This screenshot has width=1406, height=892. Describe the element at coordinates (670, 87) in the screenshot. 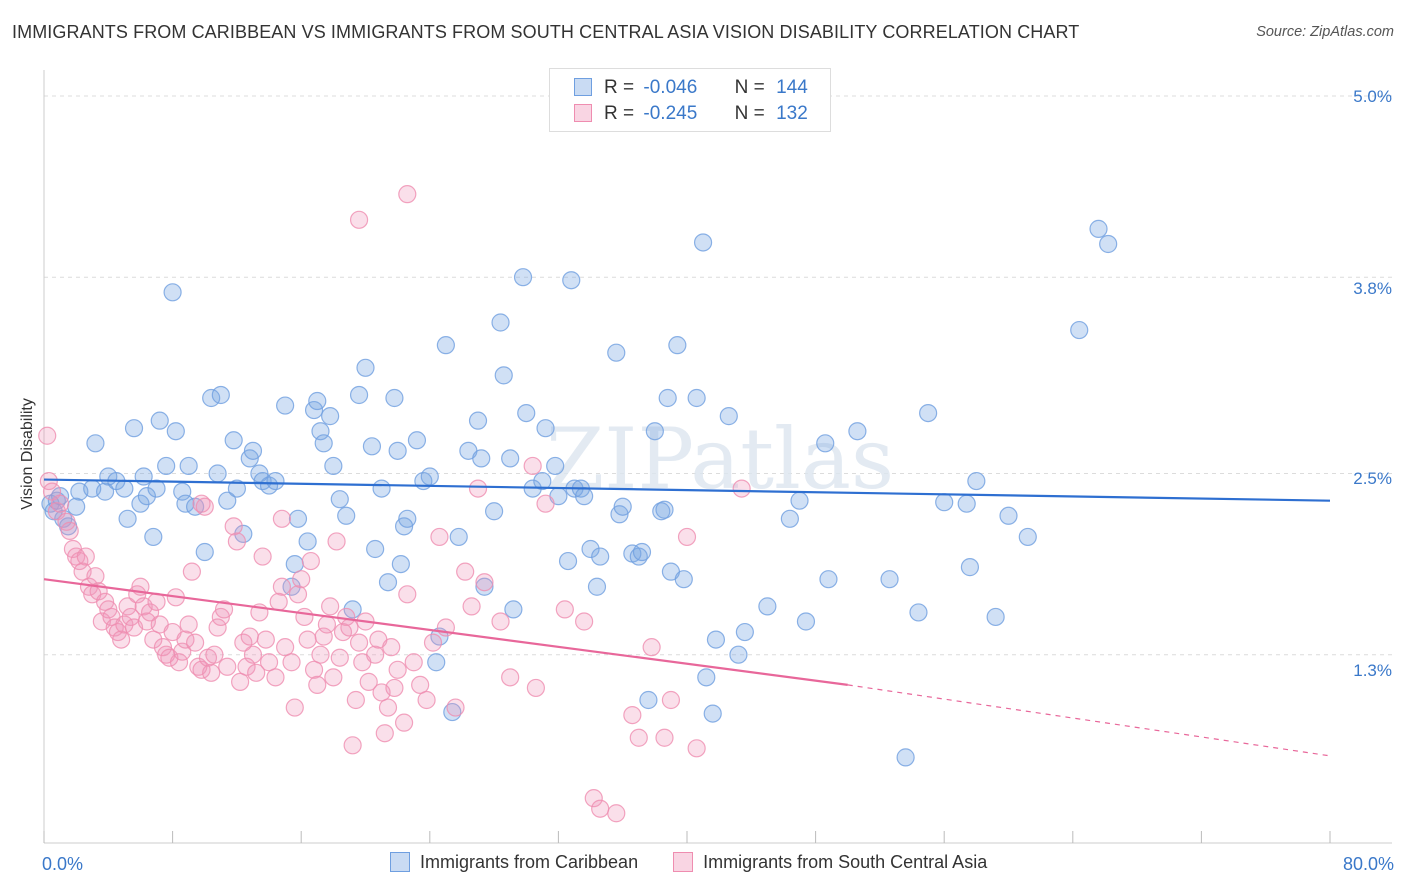

I see `r-value-caribbean: -0.046` at that location.